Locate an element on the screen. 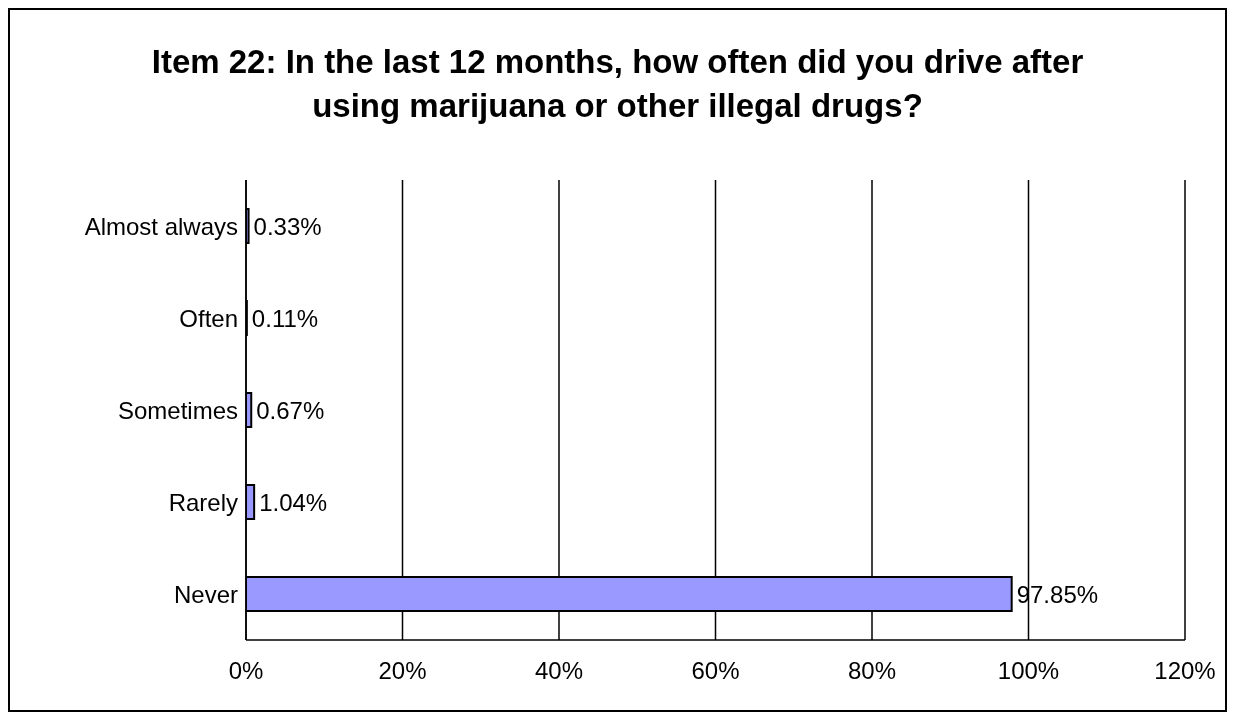  data-label: 0.33% is located at coordinates (287, 226).